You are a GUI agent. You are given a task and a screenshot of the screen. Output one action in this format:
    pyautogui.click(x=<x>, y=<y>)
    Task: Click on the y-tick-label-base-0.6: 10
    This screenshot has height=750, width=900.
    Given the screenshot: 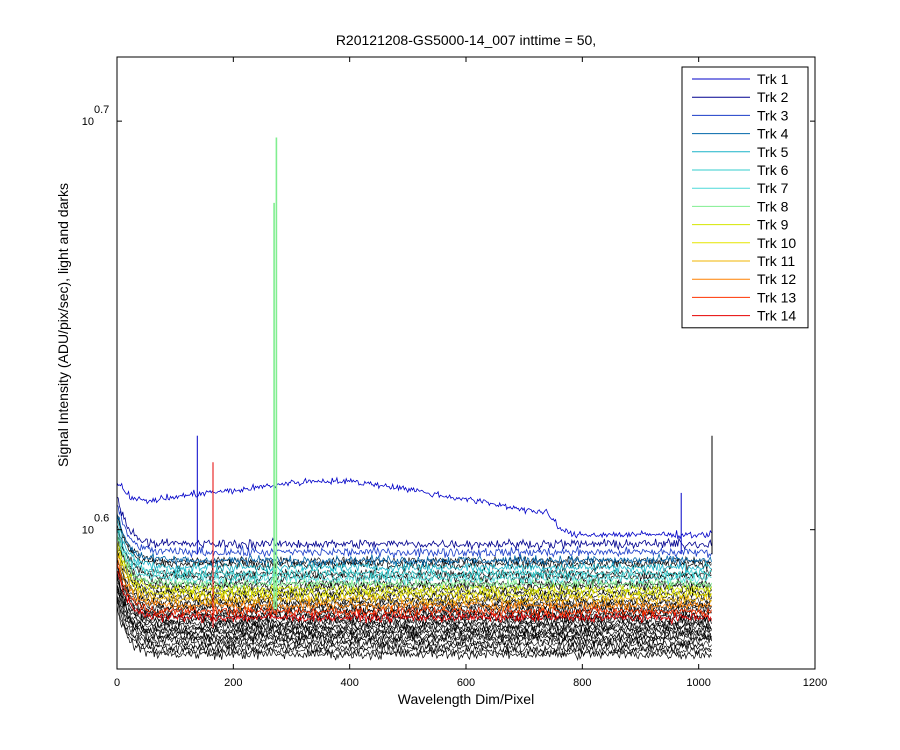 What is the action you would take?
    pyautogui.click(x=88, y=531)
    